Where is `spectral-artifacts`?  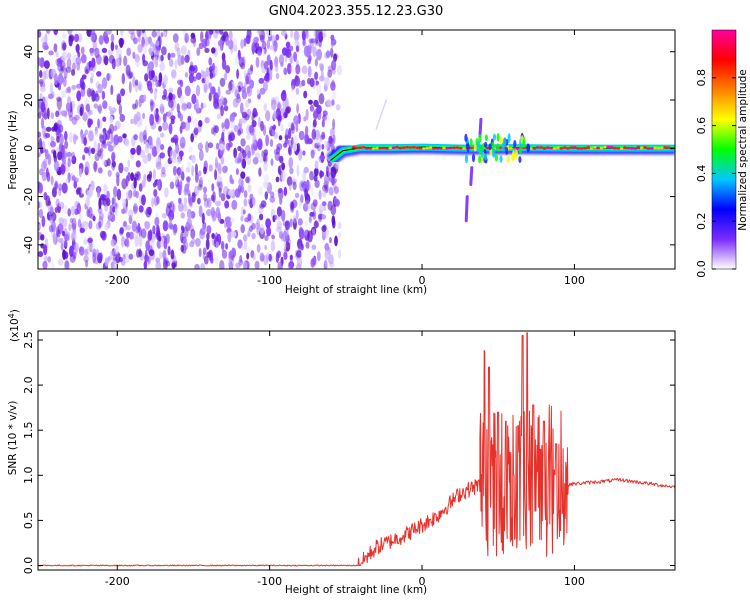
spectral-artifacts is located at coordinates (429, 161).